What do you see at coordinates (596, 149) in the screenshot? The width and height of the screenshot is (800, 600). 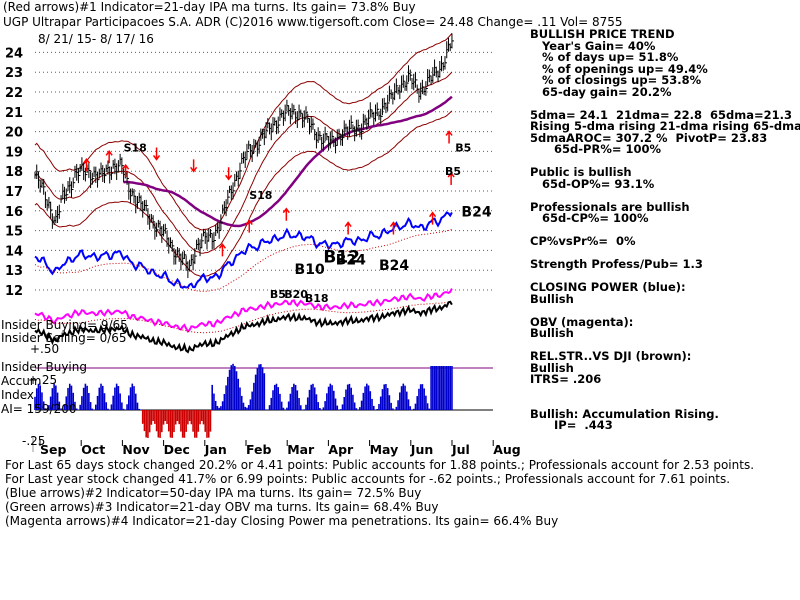 I see `stat-line: 65d-PR%= 100%` at bounding box center [596, 149].